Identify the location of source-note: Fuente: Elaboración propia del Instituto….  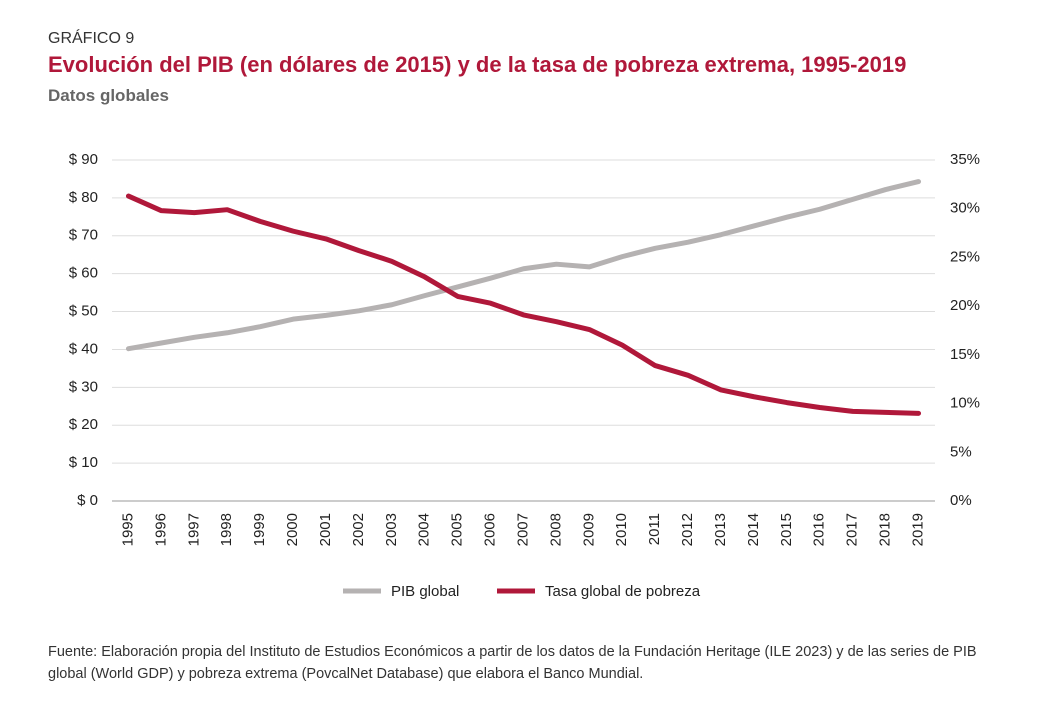
(512, 663).